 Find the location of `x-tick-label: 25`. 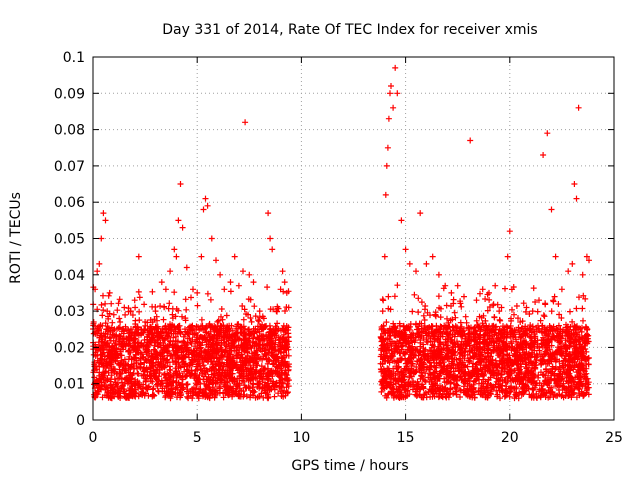

x-tick-label: 25 is located at coordinates (614, 438).